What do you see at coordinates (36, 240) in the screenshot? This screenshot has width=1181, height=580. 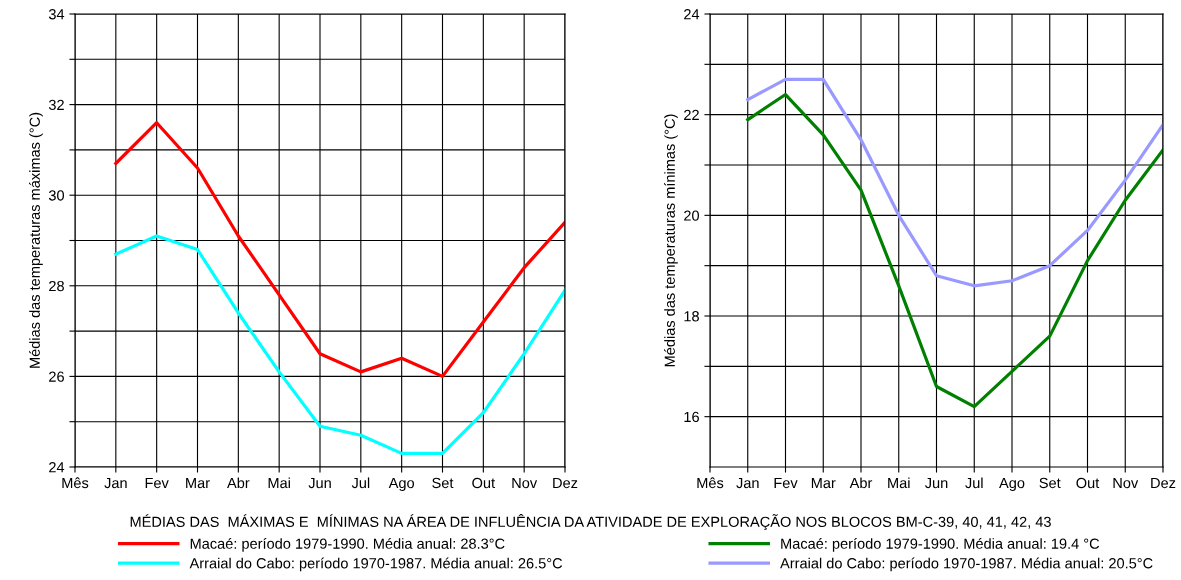 I see `y-axis-title: Médias das temperaturas máximas (°C)` at bounding box center [36, 240].